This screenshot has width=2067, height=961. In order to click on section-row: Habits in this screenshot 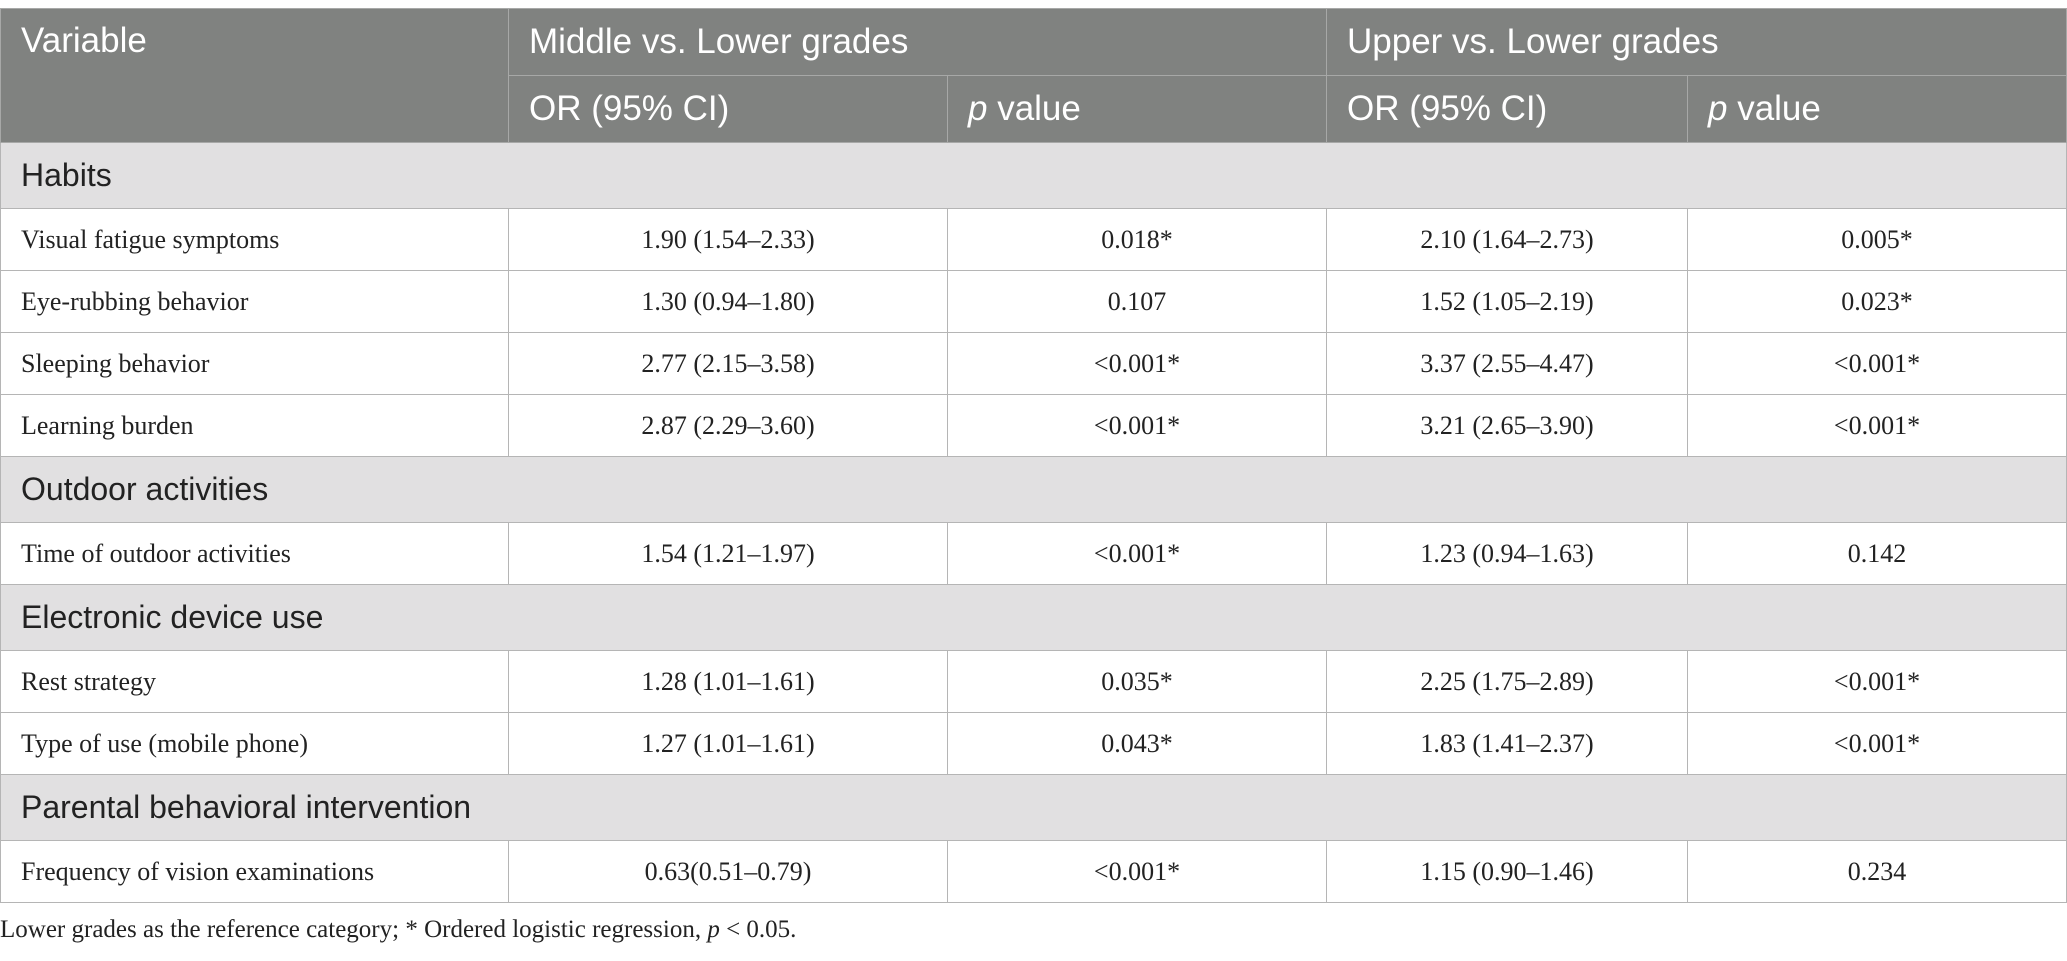, I will do `click(1033, 175)`.